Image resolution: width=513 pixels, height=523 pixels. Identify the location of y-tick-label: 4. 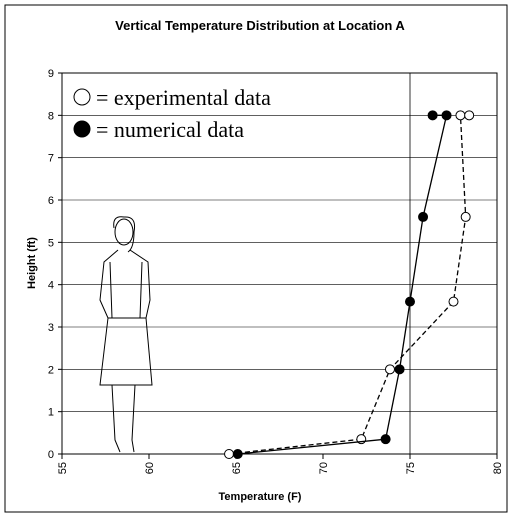
(51, 286).